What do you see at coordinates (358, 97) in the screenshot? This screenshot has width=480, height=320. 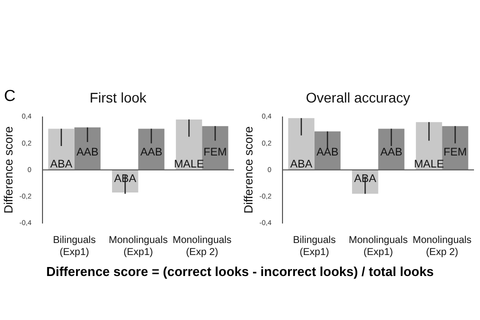 I see `chart-title: Overall accuracy` at bounding box center [358, 97].